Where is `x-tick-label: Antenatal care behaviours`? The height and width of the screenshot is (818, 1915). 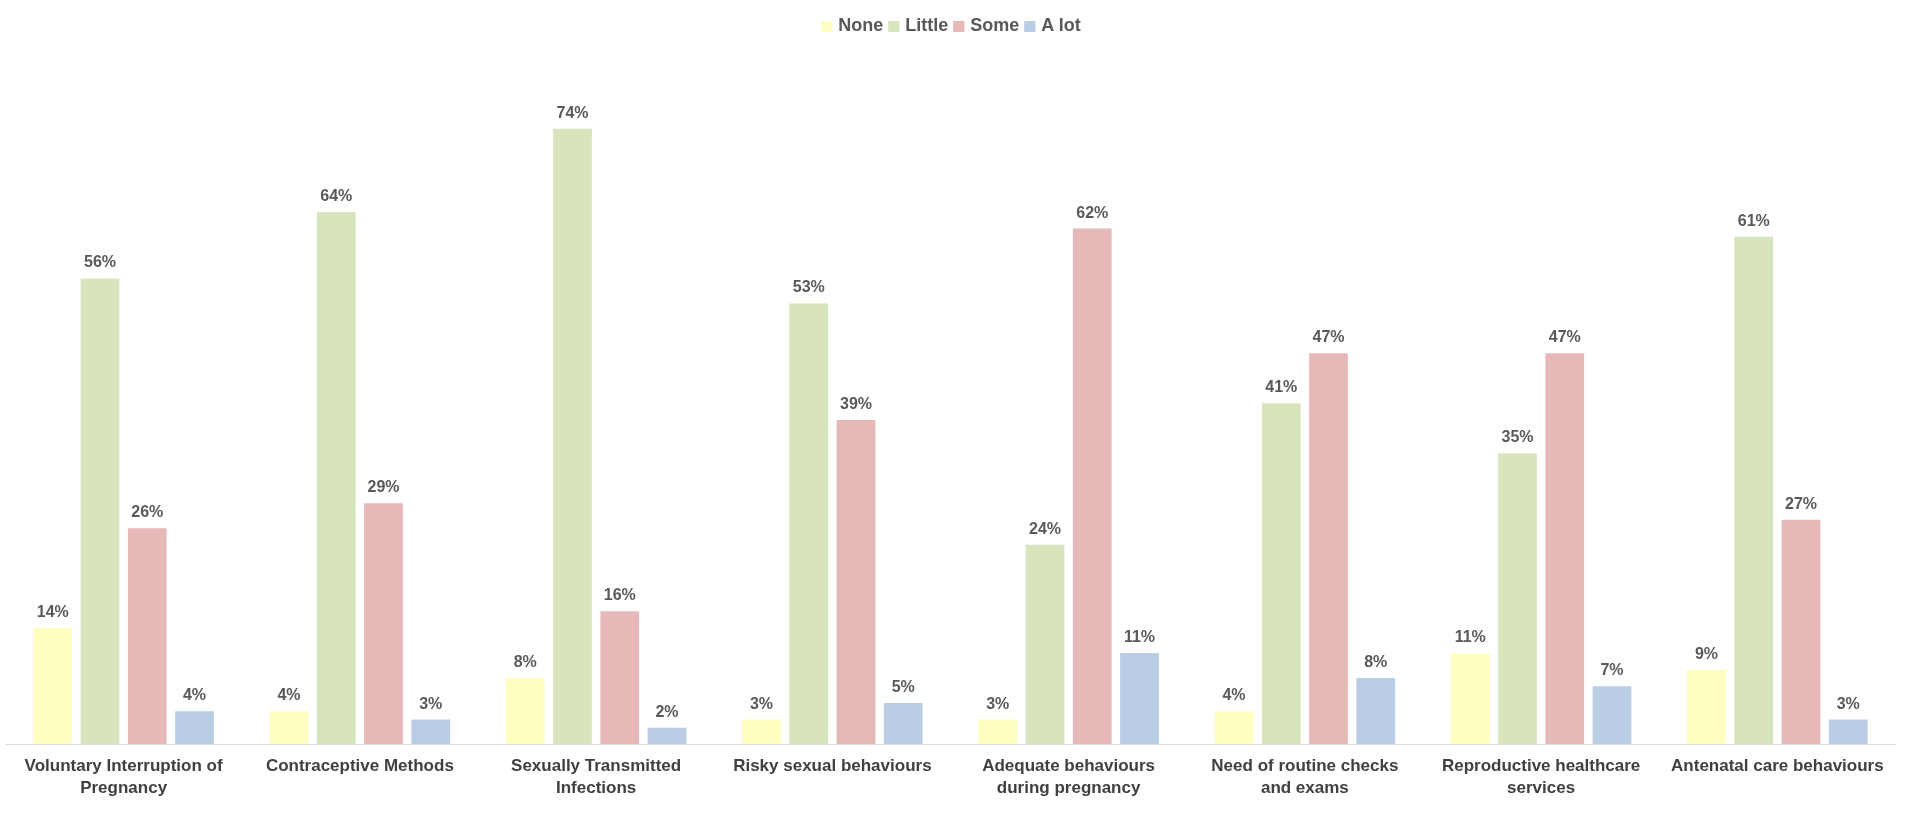
x-tick-label: Antenatal care behaviours is located at coordinates (1777, 765).